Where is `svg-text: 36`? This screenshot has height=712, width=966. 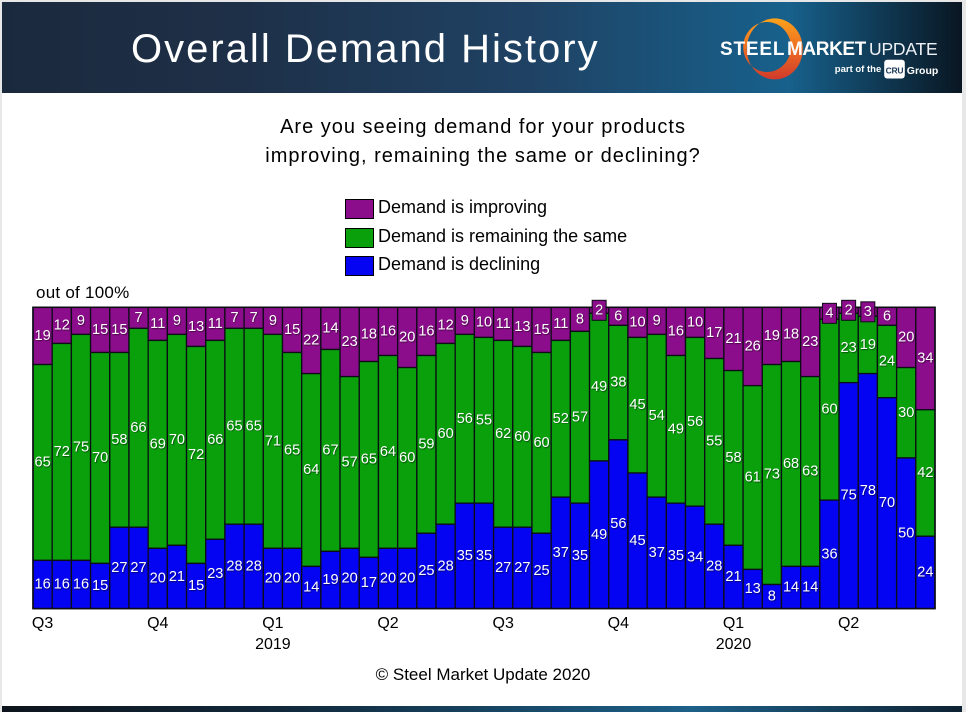 svg-text: 36 is located at coordinates (829, 554).